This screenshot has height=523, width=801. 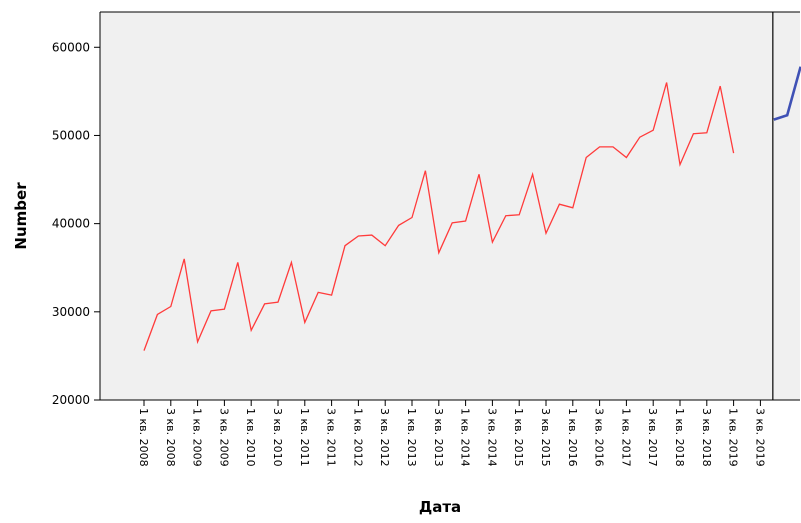 I want to click on x-tick-label: 1 кв. 2012, so click(x=357, y=437).